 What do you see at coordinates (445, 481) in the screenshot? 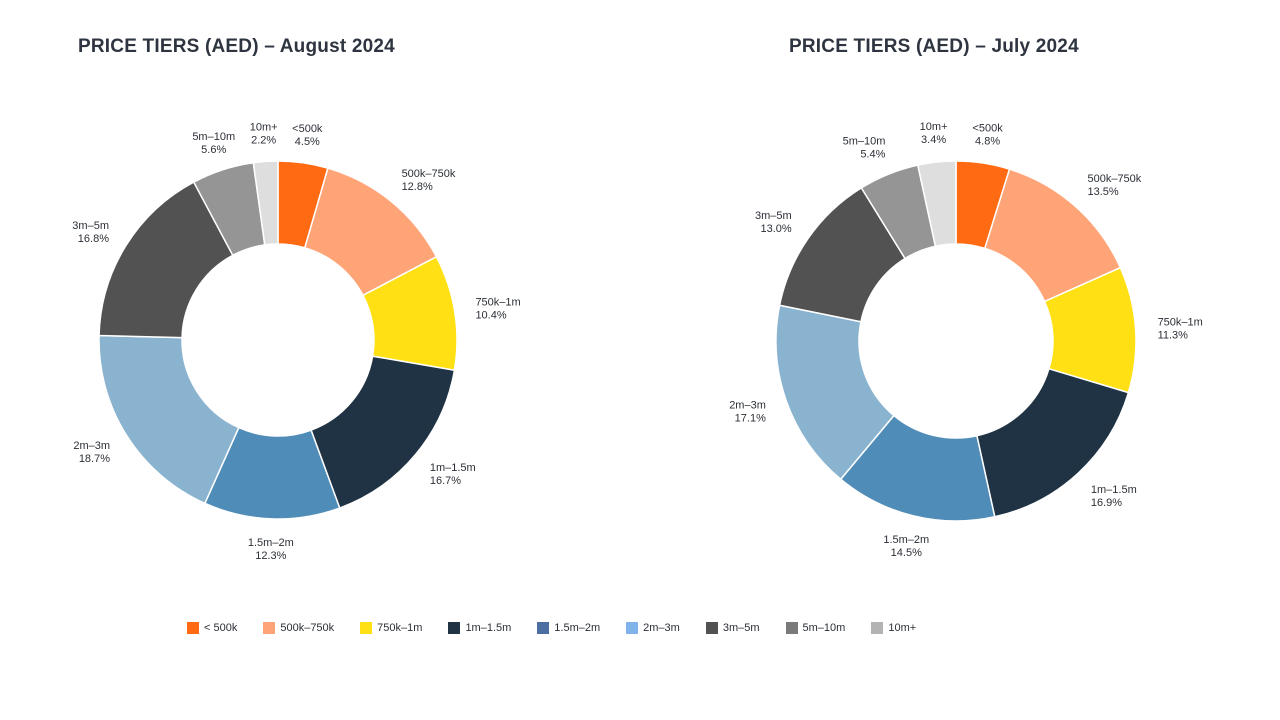
I see `slice-value-august-3: 16.7%` at bounding box center [445, 481].